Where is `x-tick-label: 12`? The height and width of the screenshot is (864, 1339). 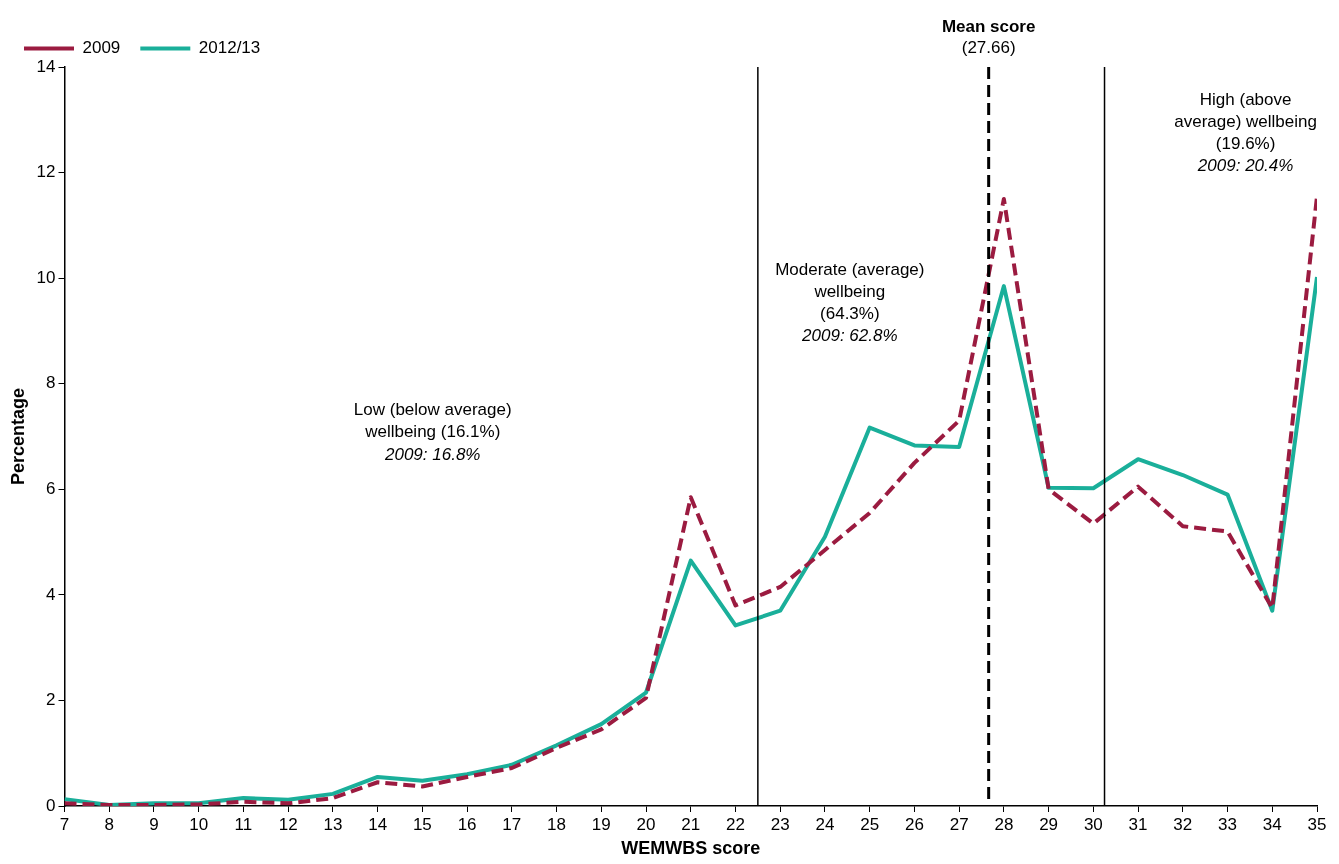 x-tick-label: 12 is located at coordinates (288, 824).